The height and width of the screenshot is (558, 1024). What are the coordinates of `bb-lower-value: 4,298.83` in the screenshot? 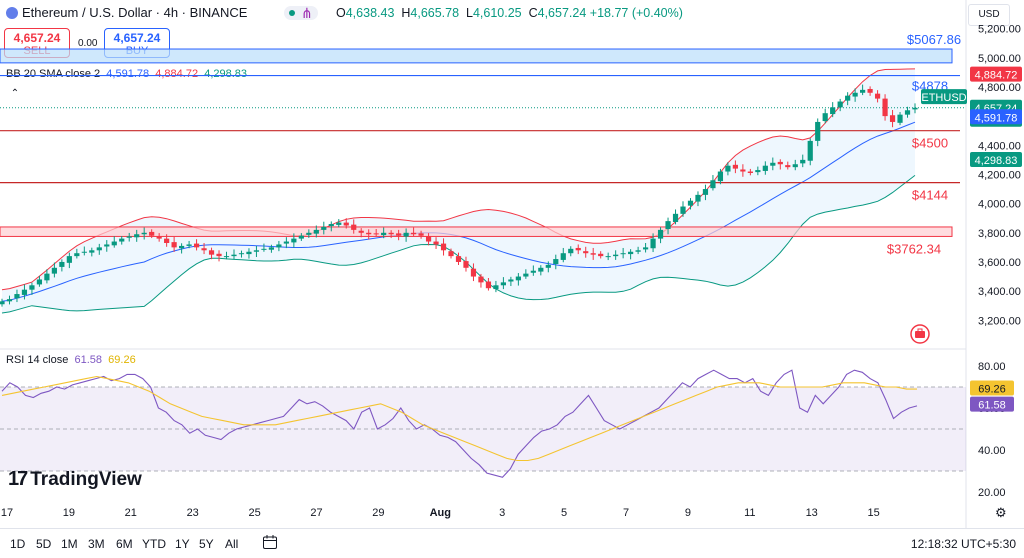 It's located at (226, 74).